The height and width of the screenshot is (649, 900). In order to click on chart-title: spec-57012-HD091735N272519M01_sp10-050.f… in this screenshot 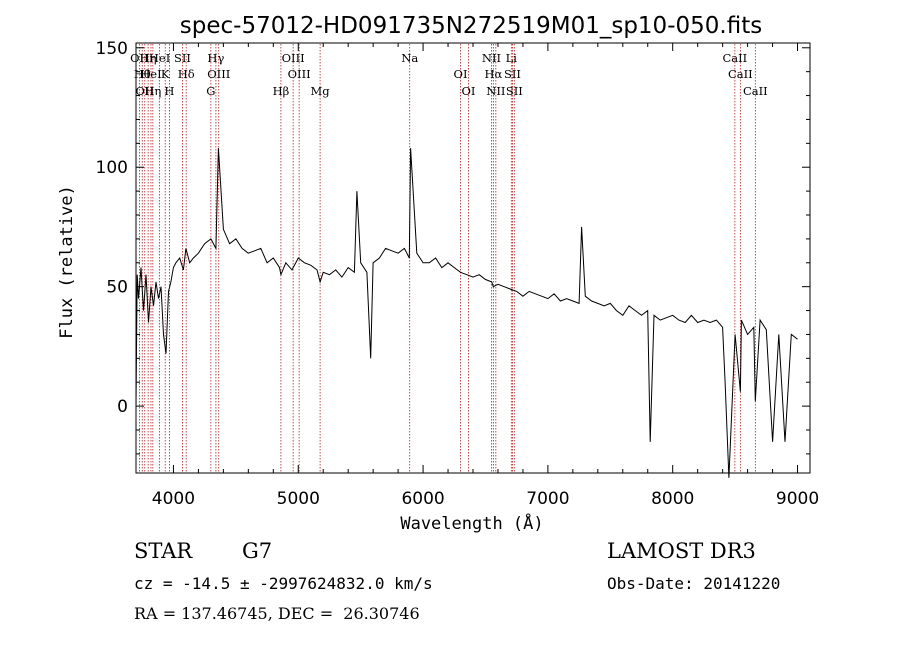, I will do `click(471, 26)`.